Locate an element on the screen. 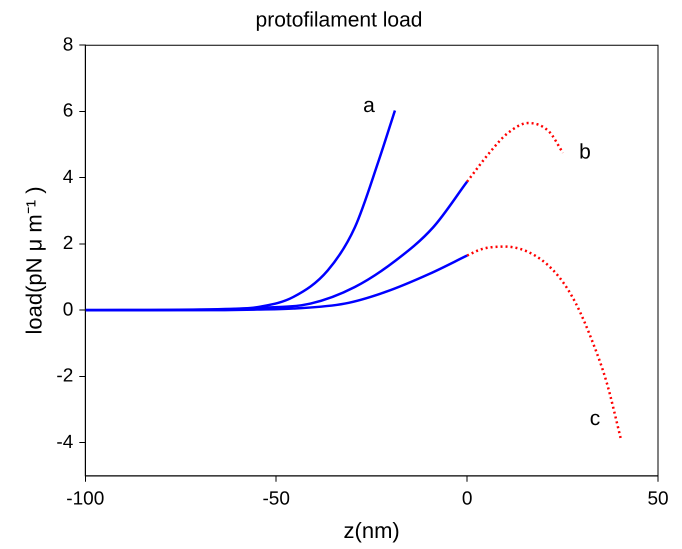 The height and width of the screenshot is (549, 682). series-label: a is located at coordinates (369, 106).